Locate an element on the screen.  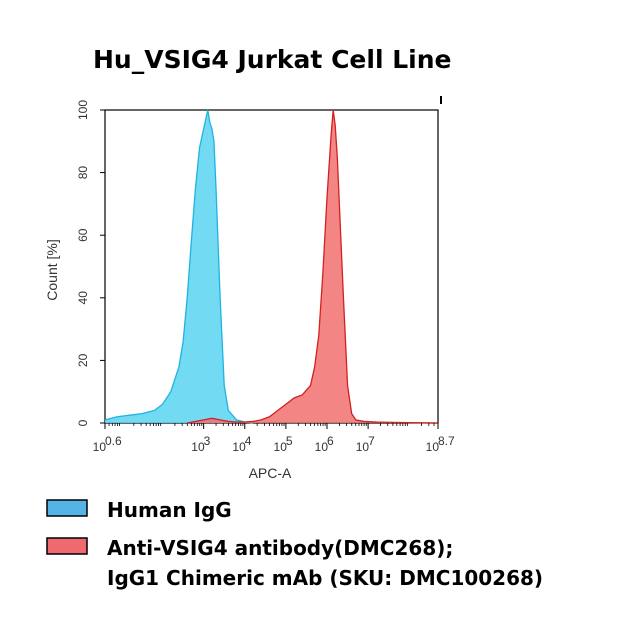
y-tick-label: 0 is located at coordinates (83, 422).